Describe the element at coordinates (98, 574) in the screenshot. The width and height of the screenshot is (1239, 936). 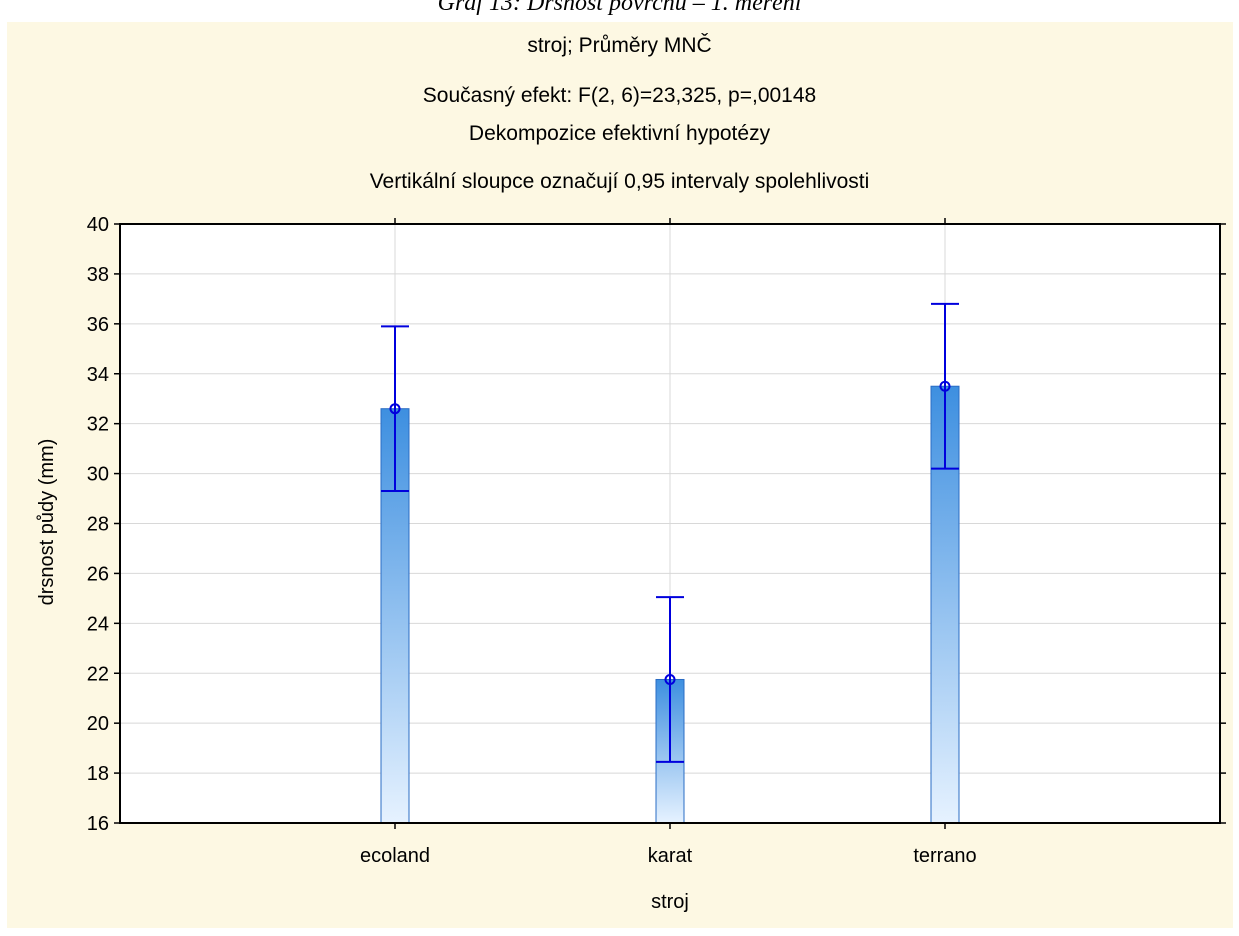
I see `y-tick-label: 26` at that location.